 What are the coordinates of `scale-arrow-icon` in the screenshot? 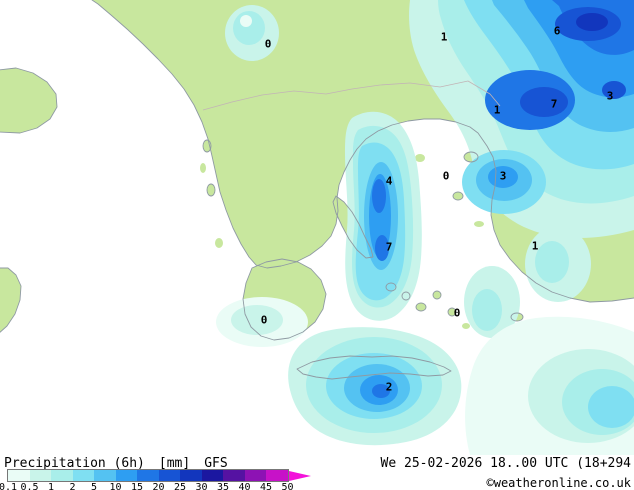 It's located at (299, 475).